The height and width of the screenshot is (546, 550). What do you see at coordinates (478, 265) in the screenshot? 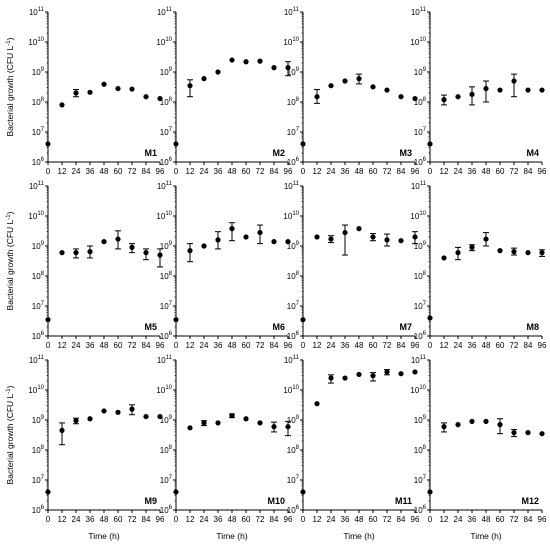
I see `panel-m8: 10⁶ 10⁷ 10⁸ 10⁹ 1010 10¹¹ 0 12 24 36 48 60 72 84 96 M8` at bounding box center [478, 265].